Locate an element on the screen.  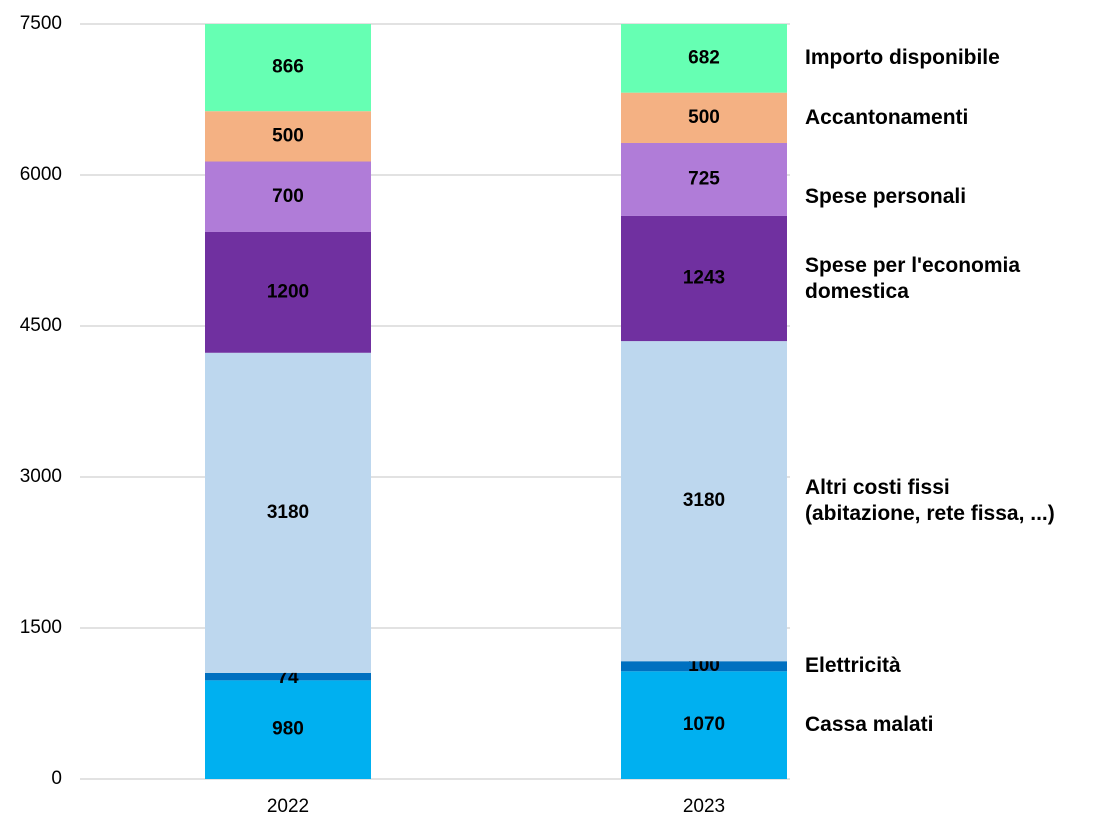
data-label: 725 is located at coordinates (704, 178).